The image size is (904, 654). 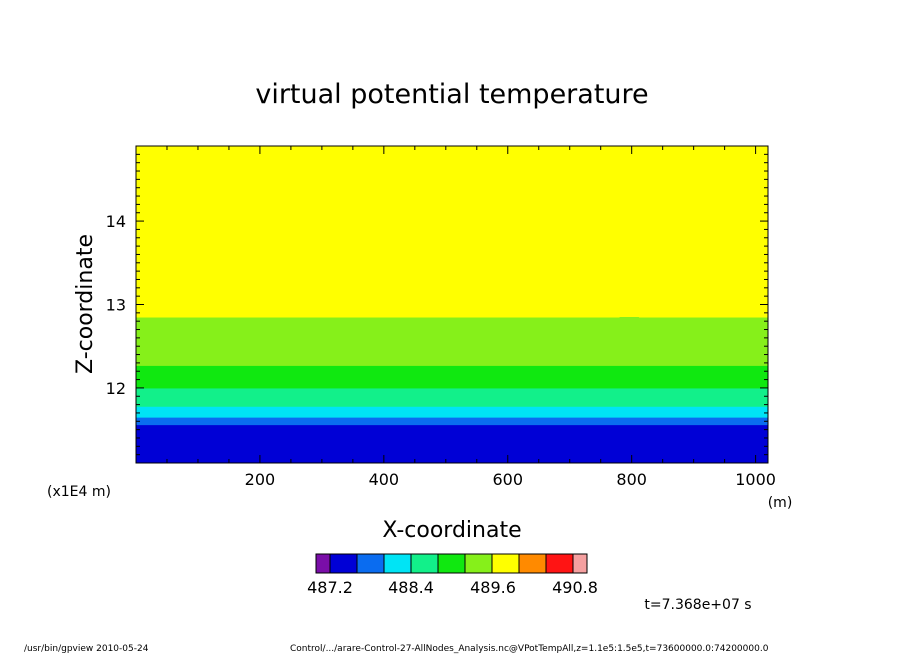 I want to click on y-axis-unit: (x1E4 m), so click(x=79, y=492).